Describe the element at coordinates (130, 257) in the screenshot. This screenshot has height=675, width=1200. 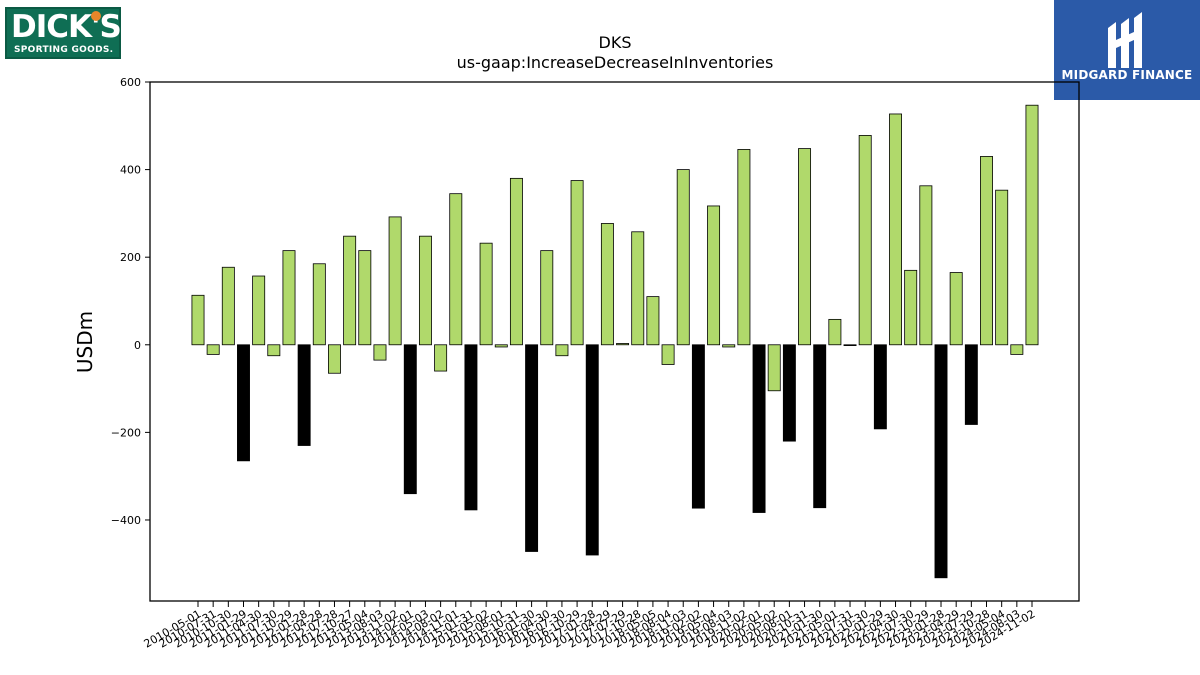
I see `y-tick-label: 200` at that location.